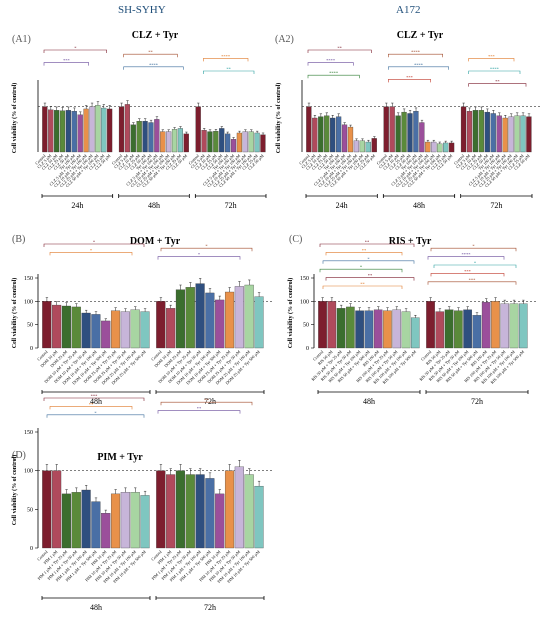 This screenshot has height=621, width=550. Describe the element at coordinates (96, 401) in the screenshot. I see `group-label: 48h` at that location.